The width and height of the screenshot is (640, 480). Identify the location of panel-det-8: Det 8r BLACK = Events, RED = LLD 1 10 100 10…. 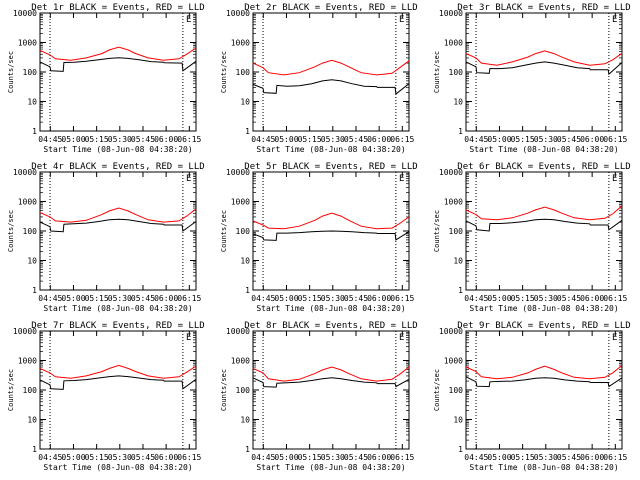
(319, 396).